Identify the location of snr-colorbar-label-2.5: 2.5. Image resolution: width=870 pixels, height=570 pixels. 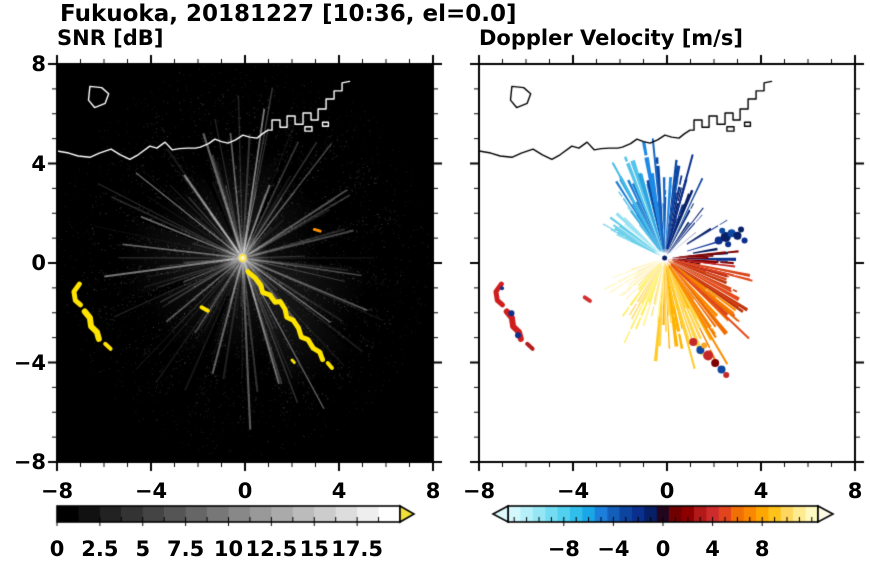
(100, 549).